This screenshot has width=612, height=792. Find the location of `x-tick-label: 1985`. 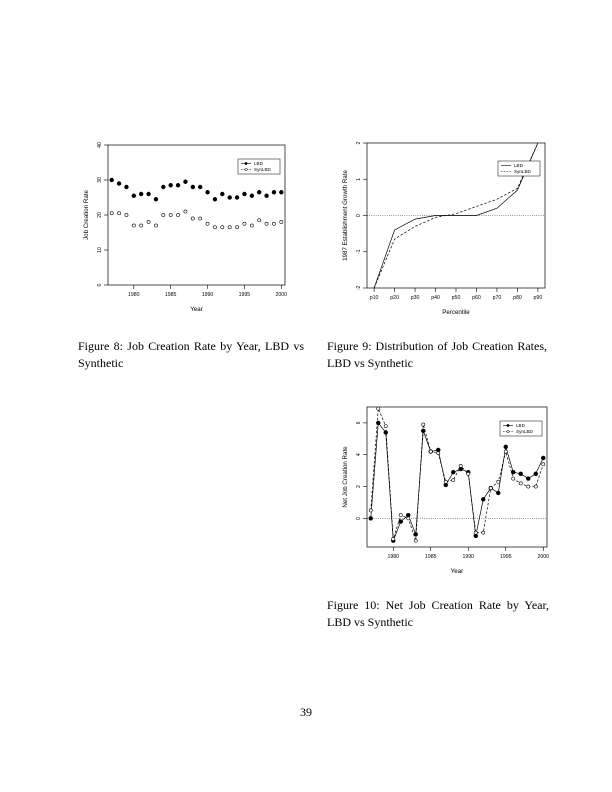

x-tick-label: 1985 is located at coordinates (171, 295).